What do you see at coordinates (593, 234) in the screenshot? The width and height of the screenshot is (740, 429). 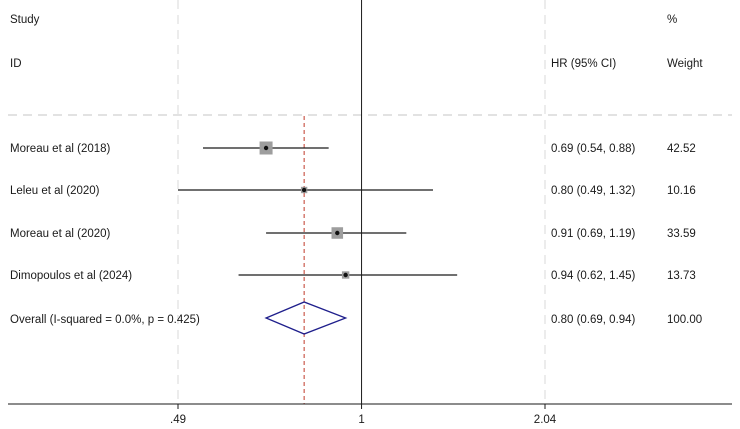 I see `study-hr-ci: 0.91 (0.69, 1.19)` at bounding box center [593, 234].